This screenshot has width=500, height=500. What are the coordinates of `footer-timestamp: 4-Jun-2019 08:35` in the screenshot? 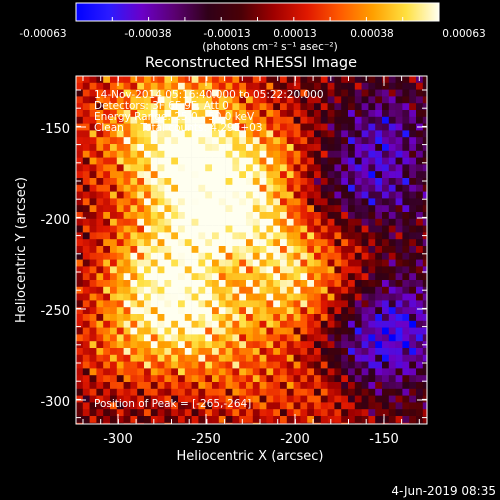 It's located at (443, 491).